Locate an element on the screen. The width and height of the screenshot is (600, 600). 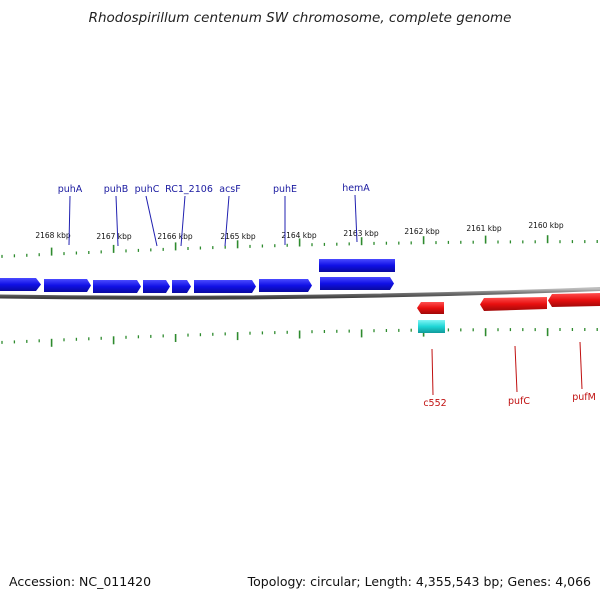
gene-label-puhc: puhC is located at coordinates (147, 189).